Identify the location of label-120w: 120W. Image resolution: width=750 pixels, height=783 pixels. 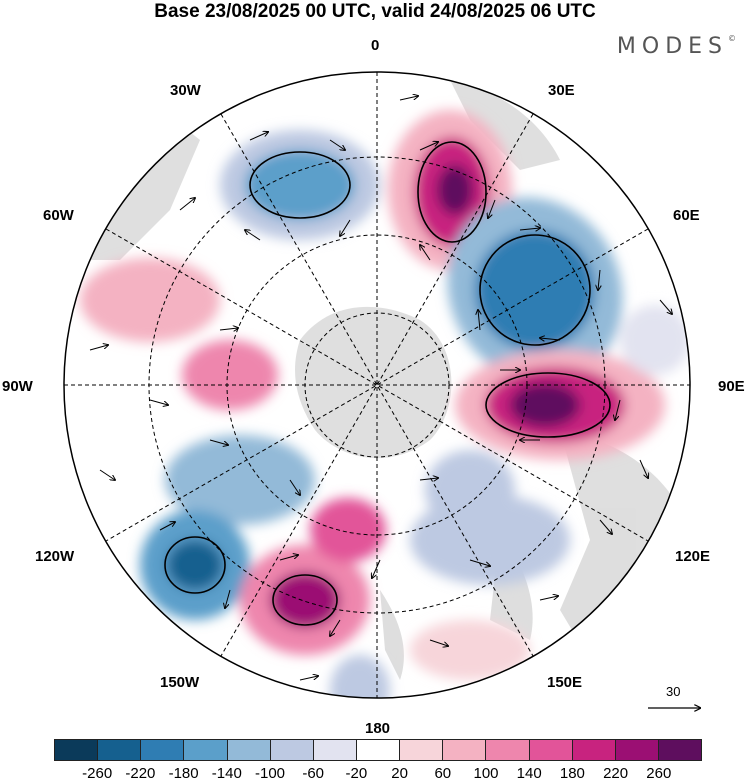
(55, 556).